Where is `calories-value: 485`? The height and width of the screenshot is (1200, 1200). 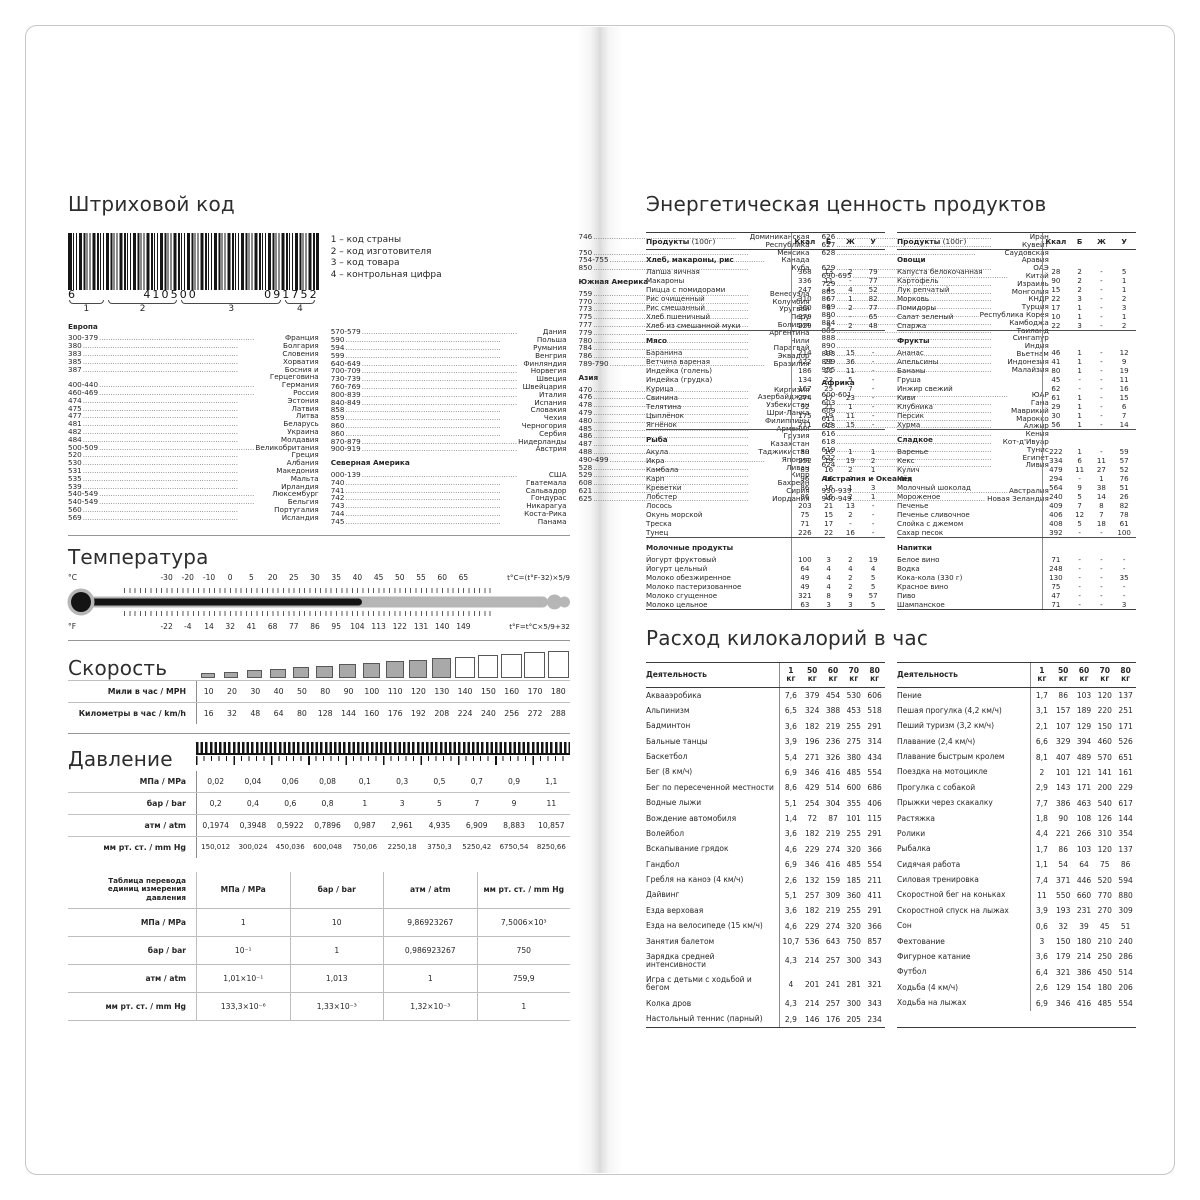 calories-value: 485 is located at coordinates (853, 772).